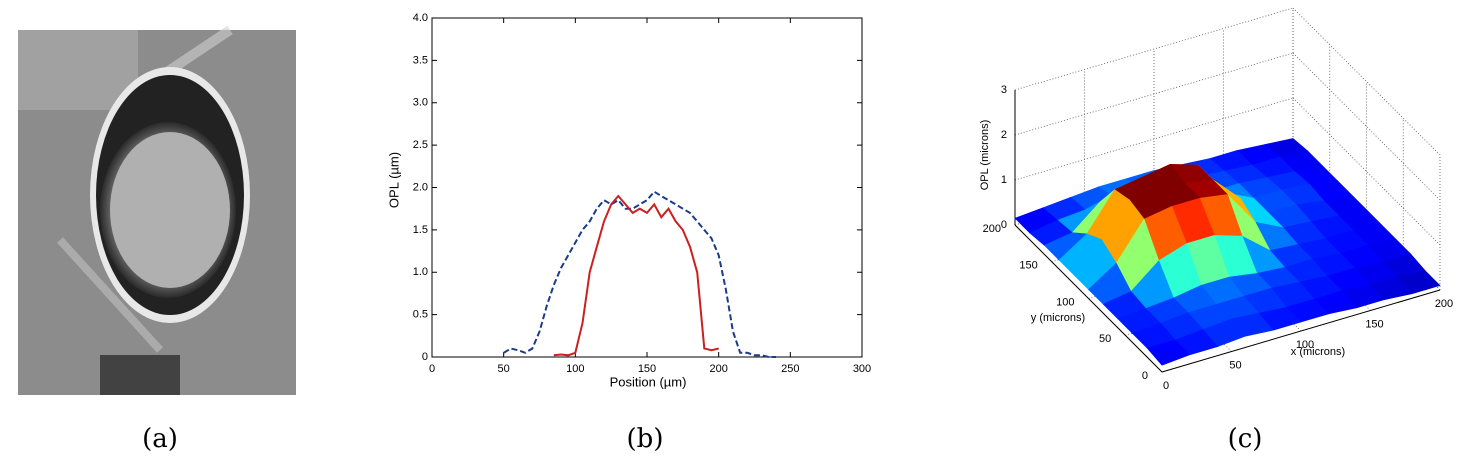  Describe the element at coordinates (420, 60) in the screenshot. I see `y-tick-label: 3.5` at that location.